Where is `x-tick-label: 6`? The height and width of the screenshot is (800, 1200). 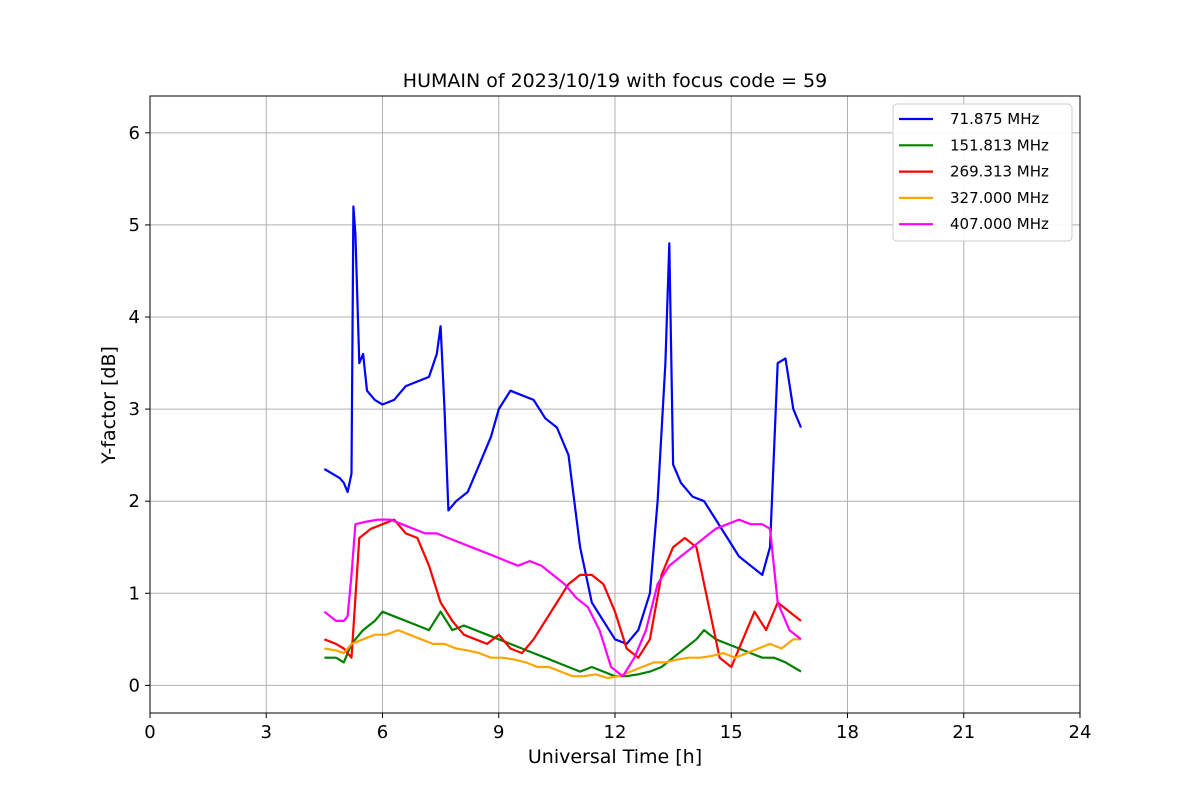
x-tick-label: 6 is located at coordinates (382, 732).